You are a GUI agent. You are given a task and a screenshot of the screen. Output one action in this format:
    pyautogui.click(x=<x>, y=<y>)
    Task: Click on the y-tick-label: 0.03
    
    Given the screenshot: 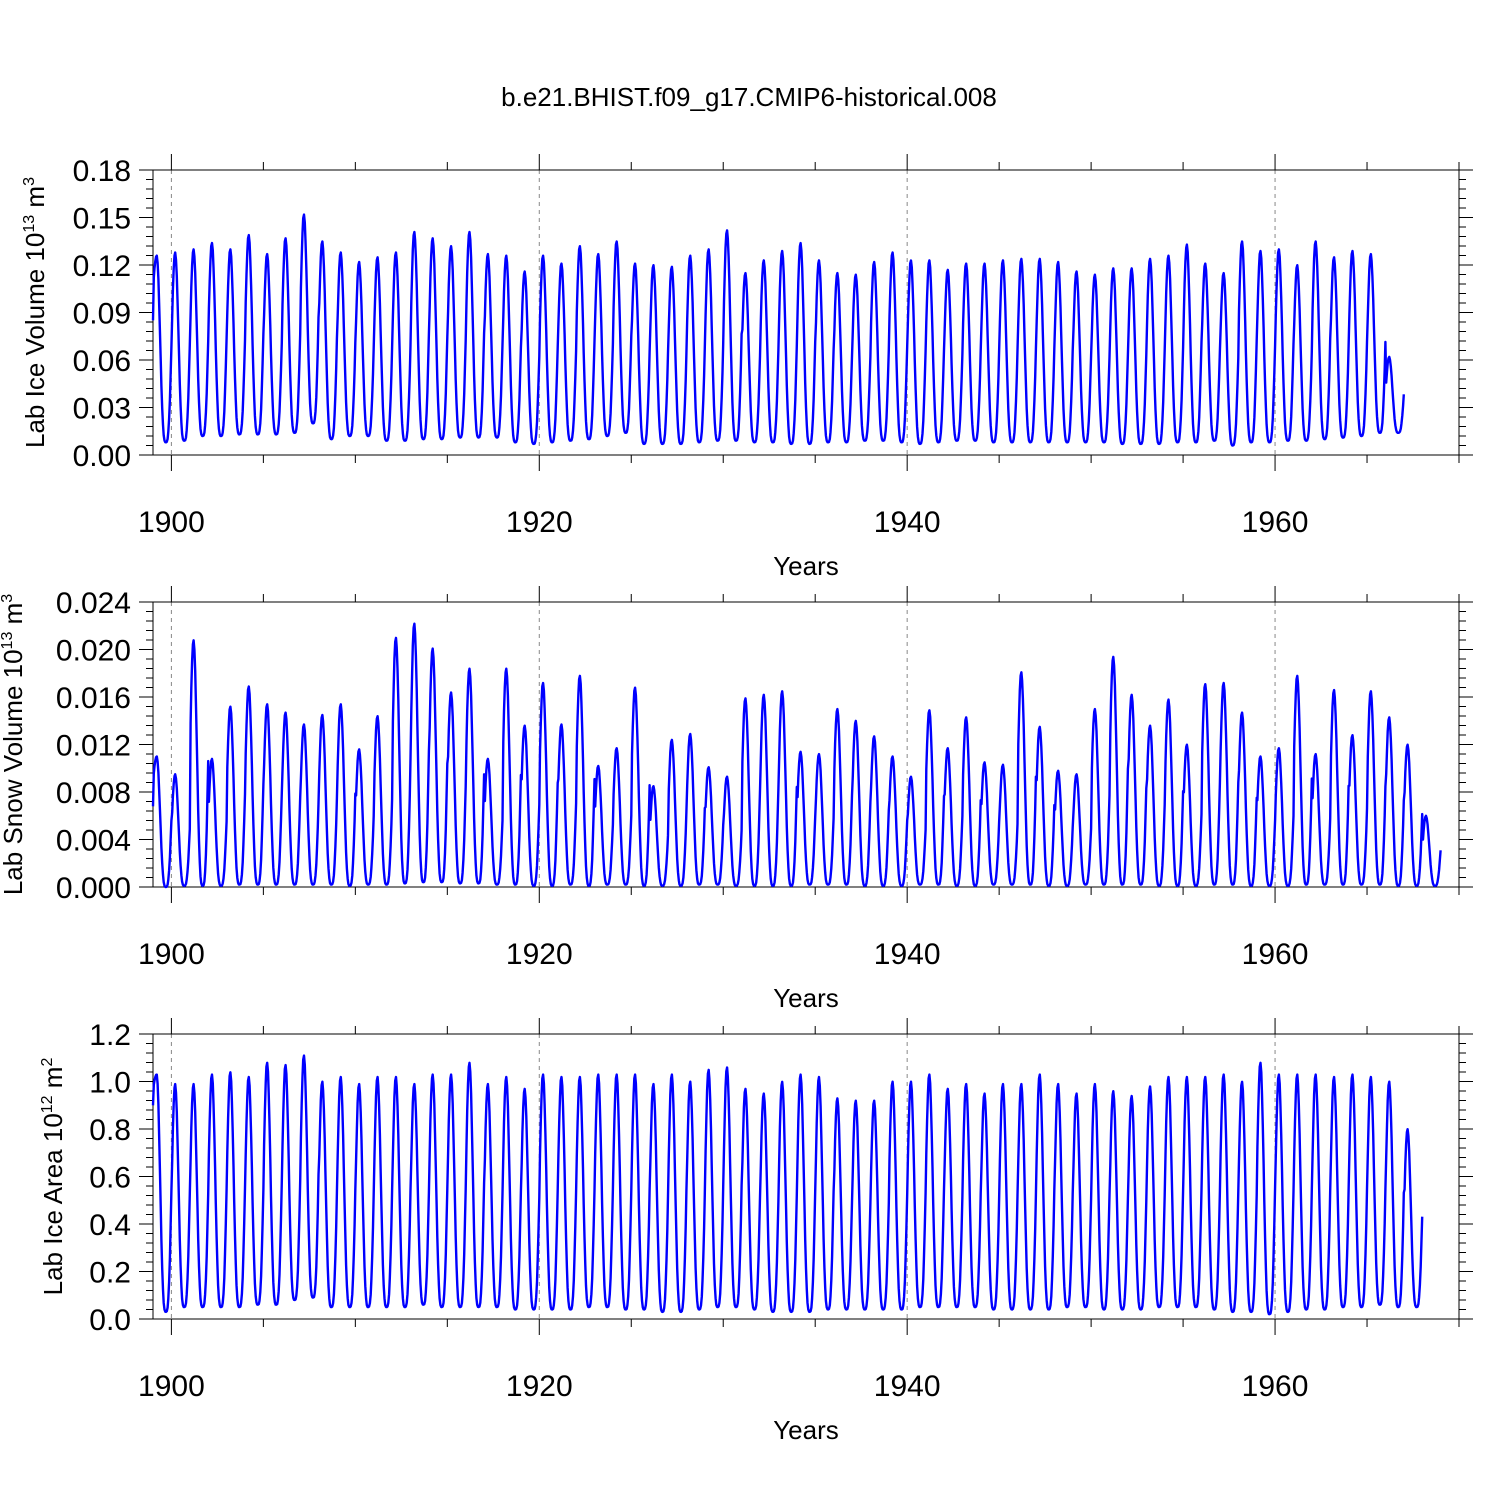 What is the action you would take?
    pyautogui.click(x=102, y=409)
    